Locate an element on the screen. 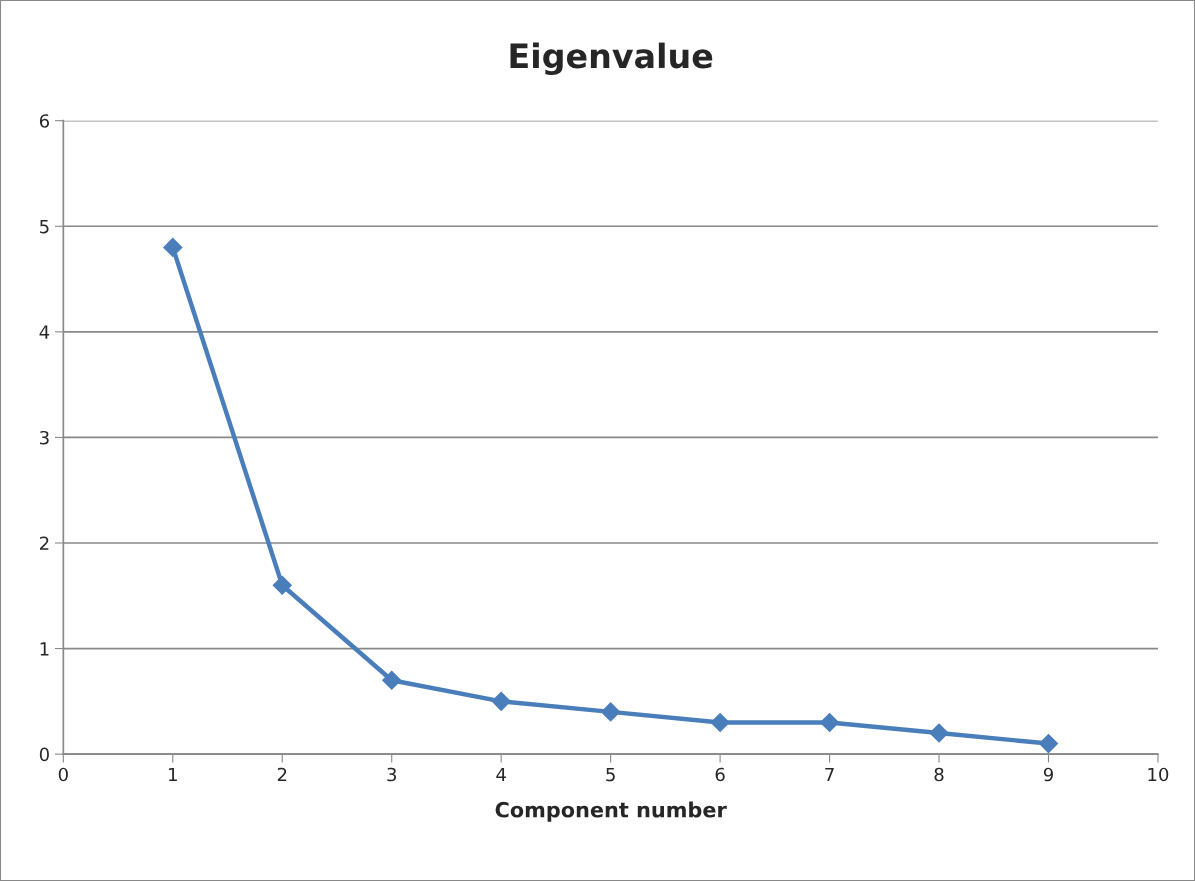 This screenshot has width=1195, height=881. x-axis-title: Component number is located at coordinates (611, 811).